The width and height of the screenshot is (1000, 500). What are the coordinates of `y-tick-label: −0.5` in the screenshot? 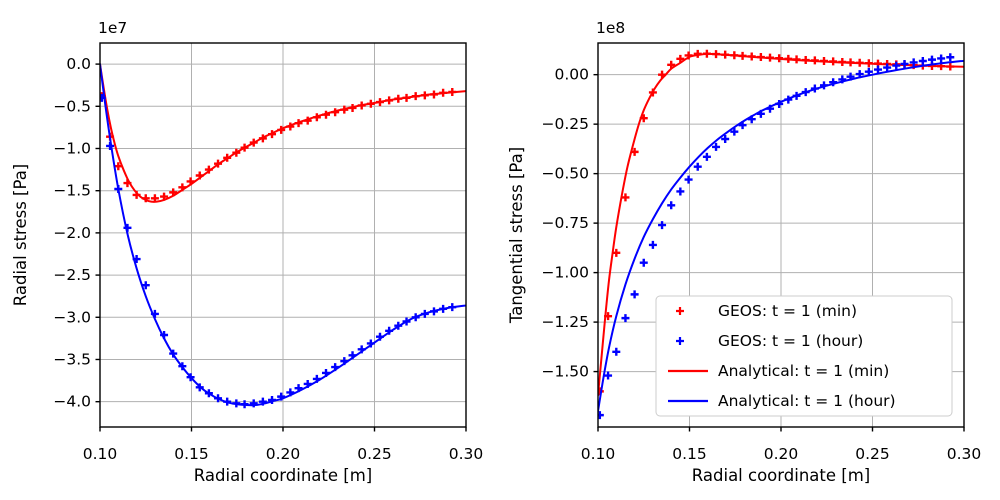 It's located at (72, 106).